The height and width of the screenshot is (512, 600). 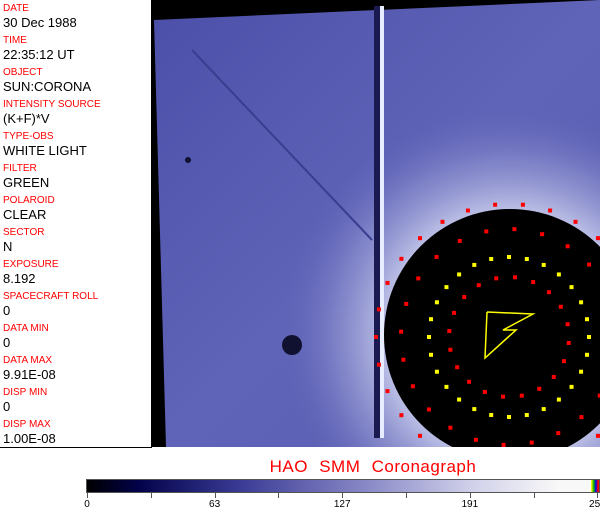 I want to click on colorbar-tick-label: 255, so click(x=594, y=504).